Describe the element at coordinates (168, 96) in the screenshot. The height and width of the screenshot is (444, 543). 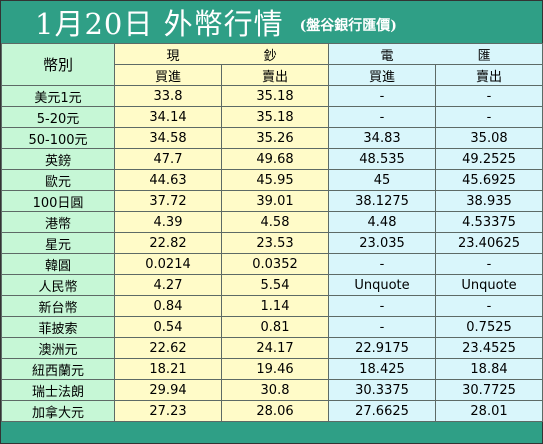
I see `cash-buy-rate: 33.8` at that location.